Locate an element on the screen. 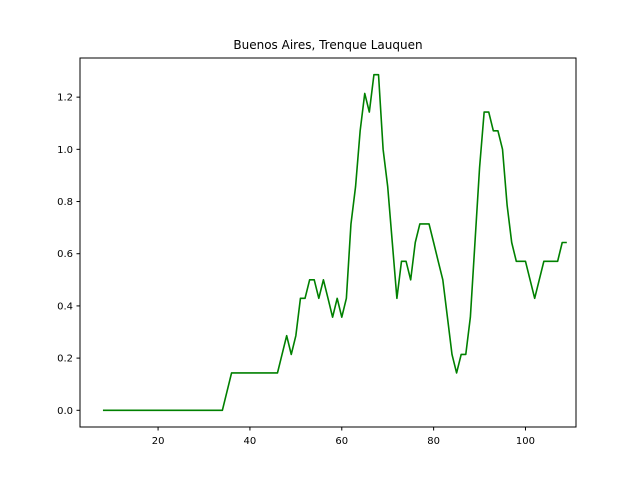  x-tick-label: 80 is located at coordinates (433, 441).